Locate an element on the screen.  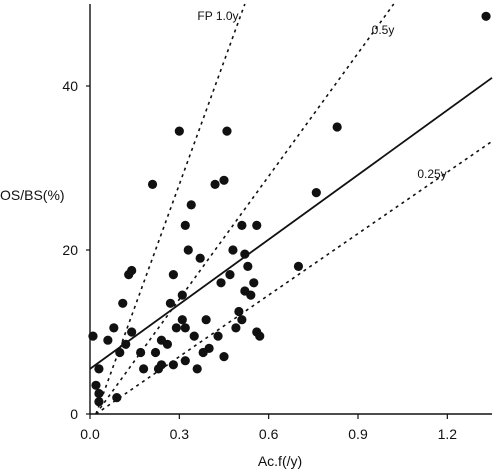
x-tick-label: 1.2 is located at coordinates (448, 434).